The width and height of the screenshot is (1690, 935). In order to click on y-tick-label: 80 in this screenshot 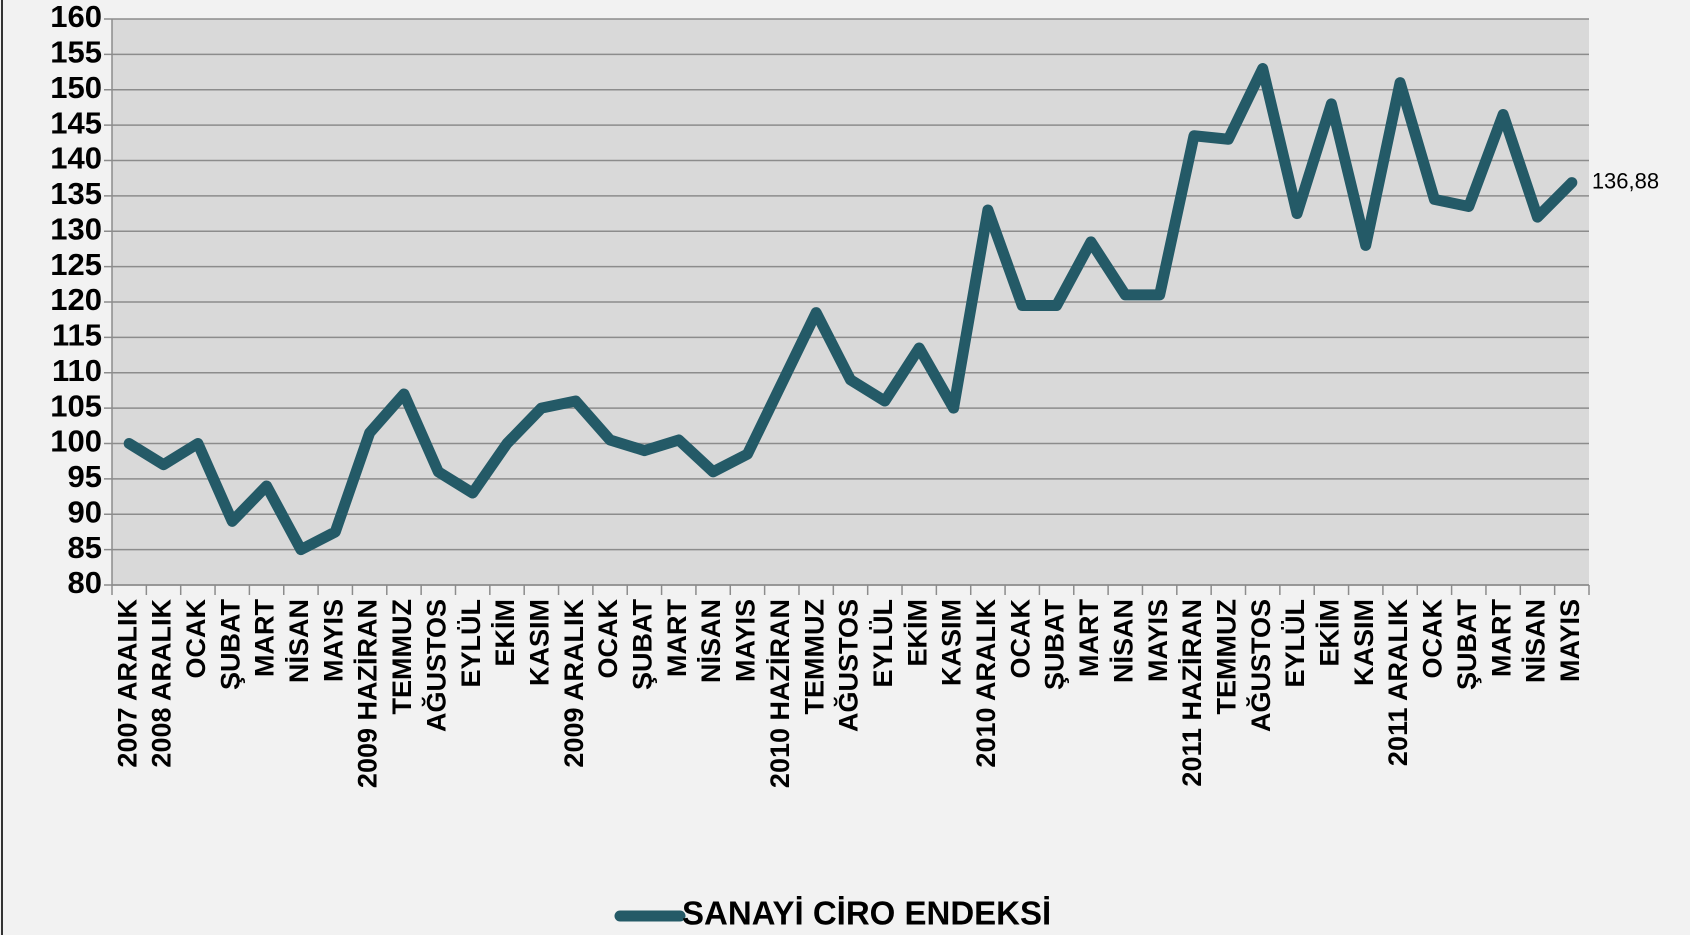, I will do `click(85, 582)`.